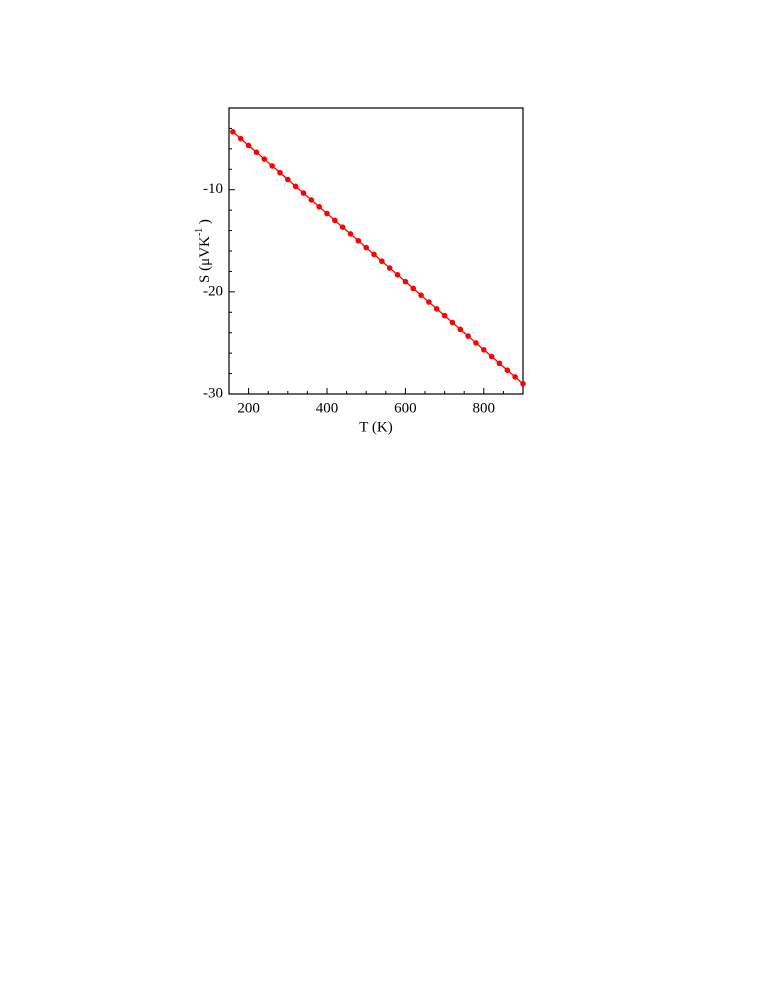  I want to click on y-tick-label: -30, so click(213, 393).